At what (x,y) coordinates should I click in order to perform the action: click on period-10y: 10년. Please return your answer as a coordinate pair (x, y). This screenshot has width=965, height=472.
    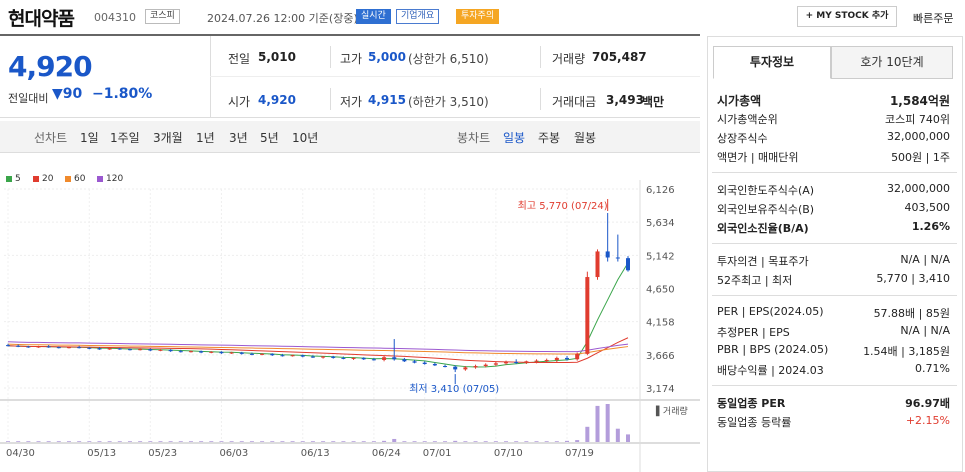
    Looking at the image, I should click on (305, 138).